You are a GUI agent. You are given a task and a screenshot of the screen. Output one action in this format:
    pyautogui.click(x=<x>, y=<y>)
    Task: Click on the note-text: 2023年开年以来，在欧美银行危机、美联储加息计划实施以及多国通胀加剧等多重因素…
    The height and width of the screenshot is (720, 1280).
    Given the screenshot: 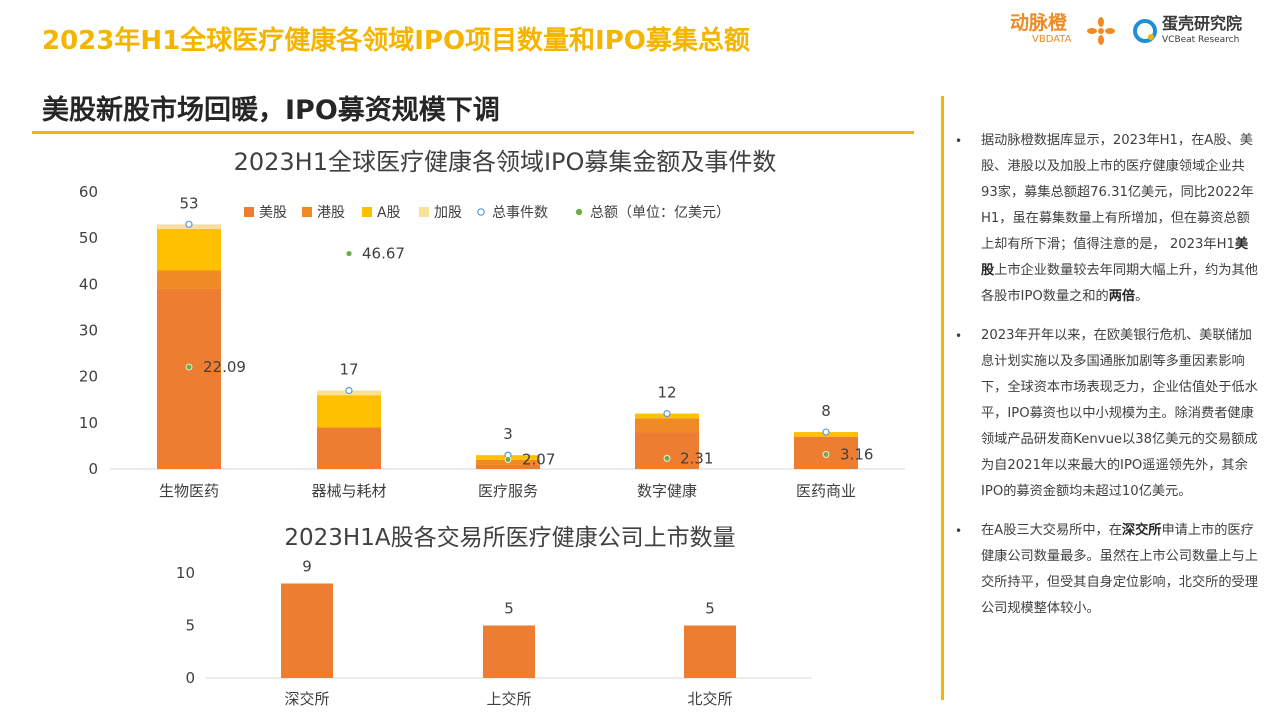 What is the action you would take?
    pyautogui.click(x=1119, y=413)
    